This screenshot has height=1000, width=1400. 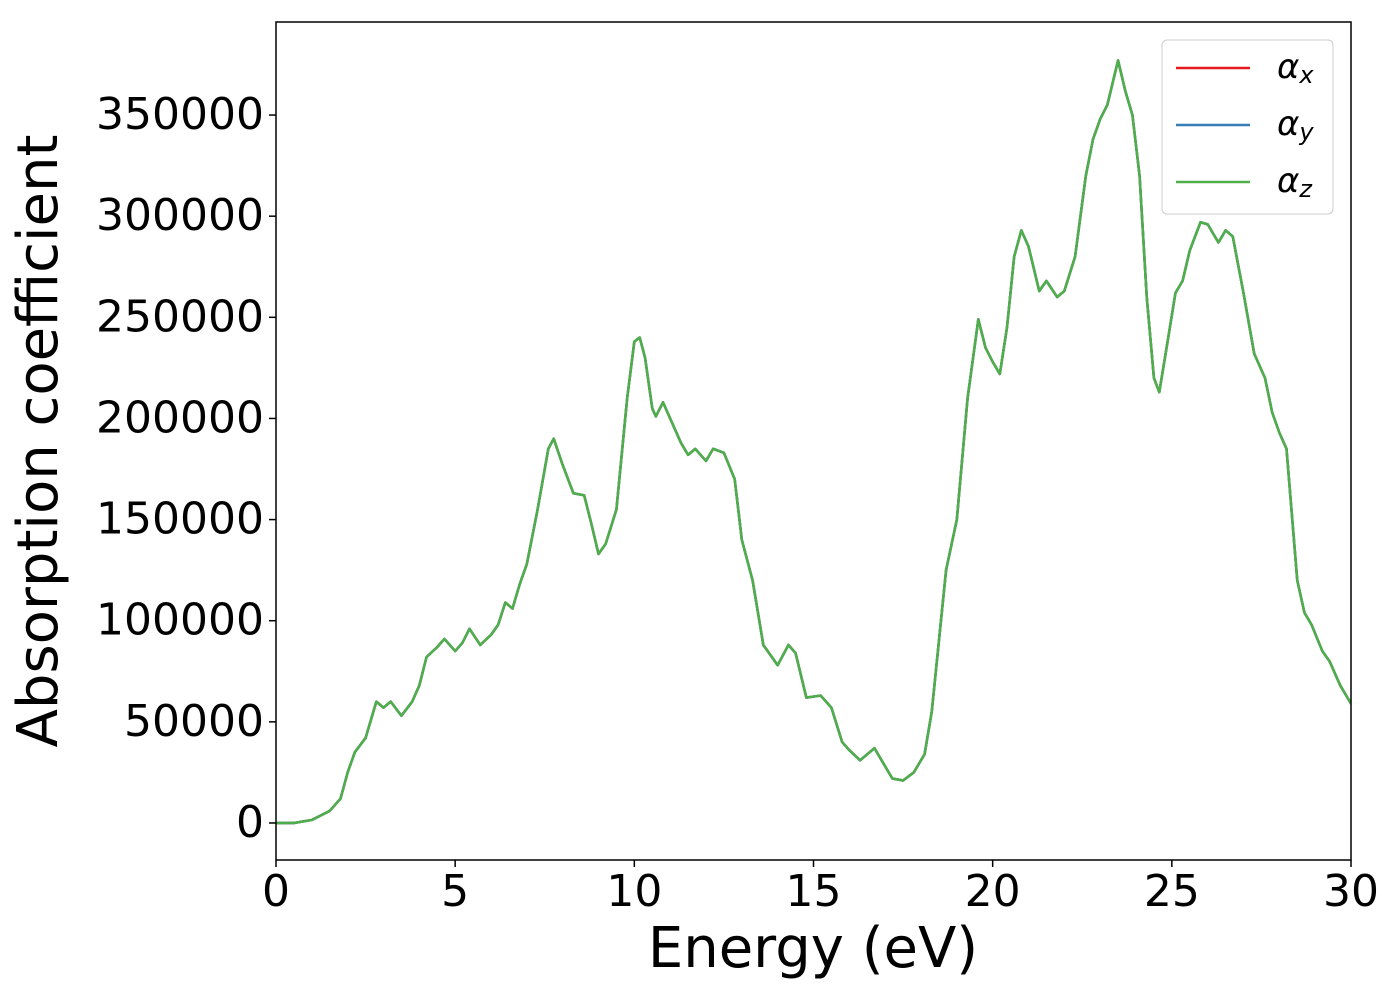 What do you see at coordinates (276, 891) in the screenshot?
I see `x-tick-label: 0` at bounding box center [276, 891].